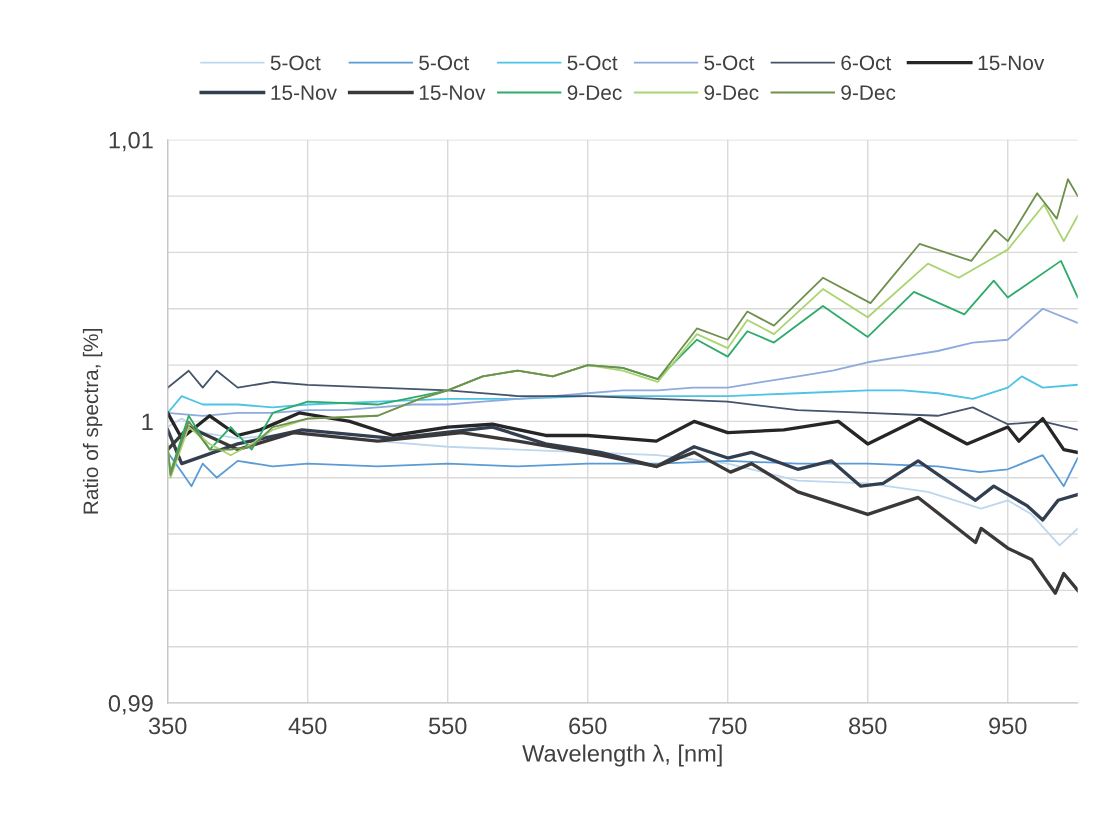 This screenshot has height=832, width=1118. I want to click on y-axis-title: Ratio of spectra, [%], so click(92, 421).